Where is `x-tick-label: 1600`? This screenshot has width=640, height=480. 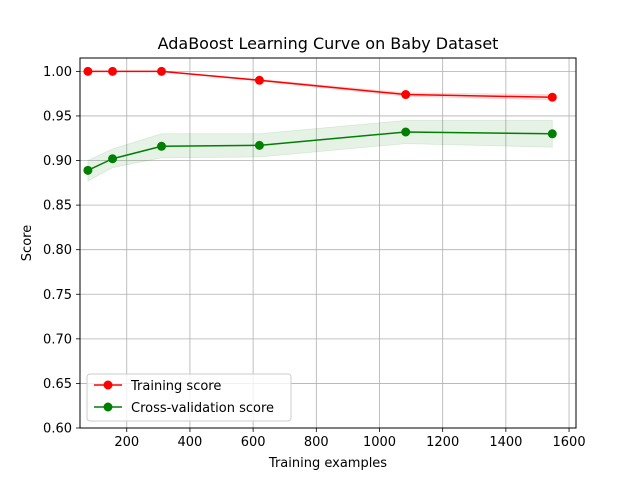
x-tick-label: 1600 is located at coordinates (569, 442).